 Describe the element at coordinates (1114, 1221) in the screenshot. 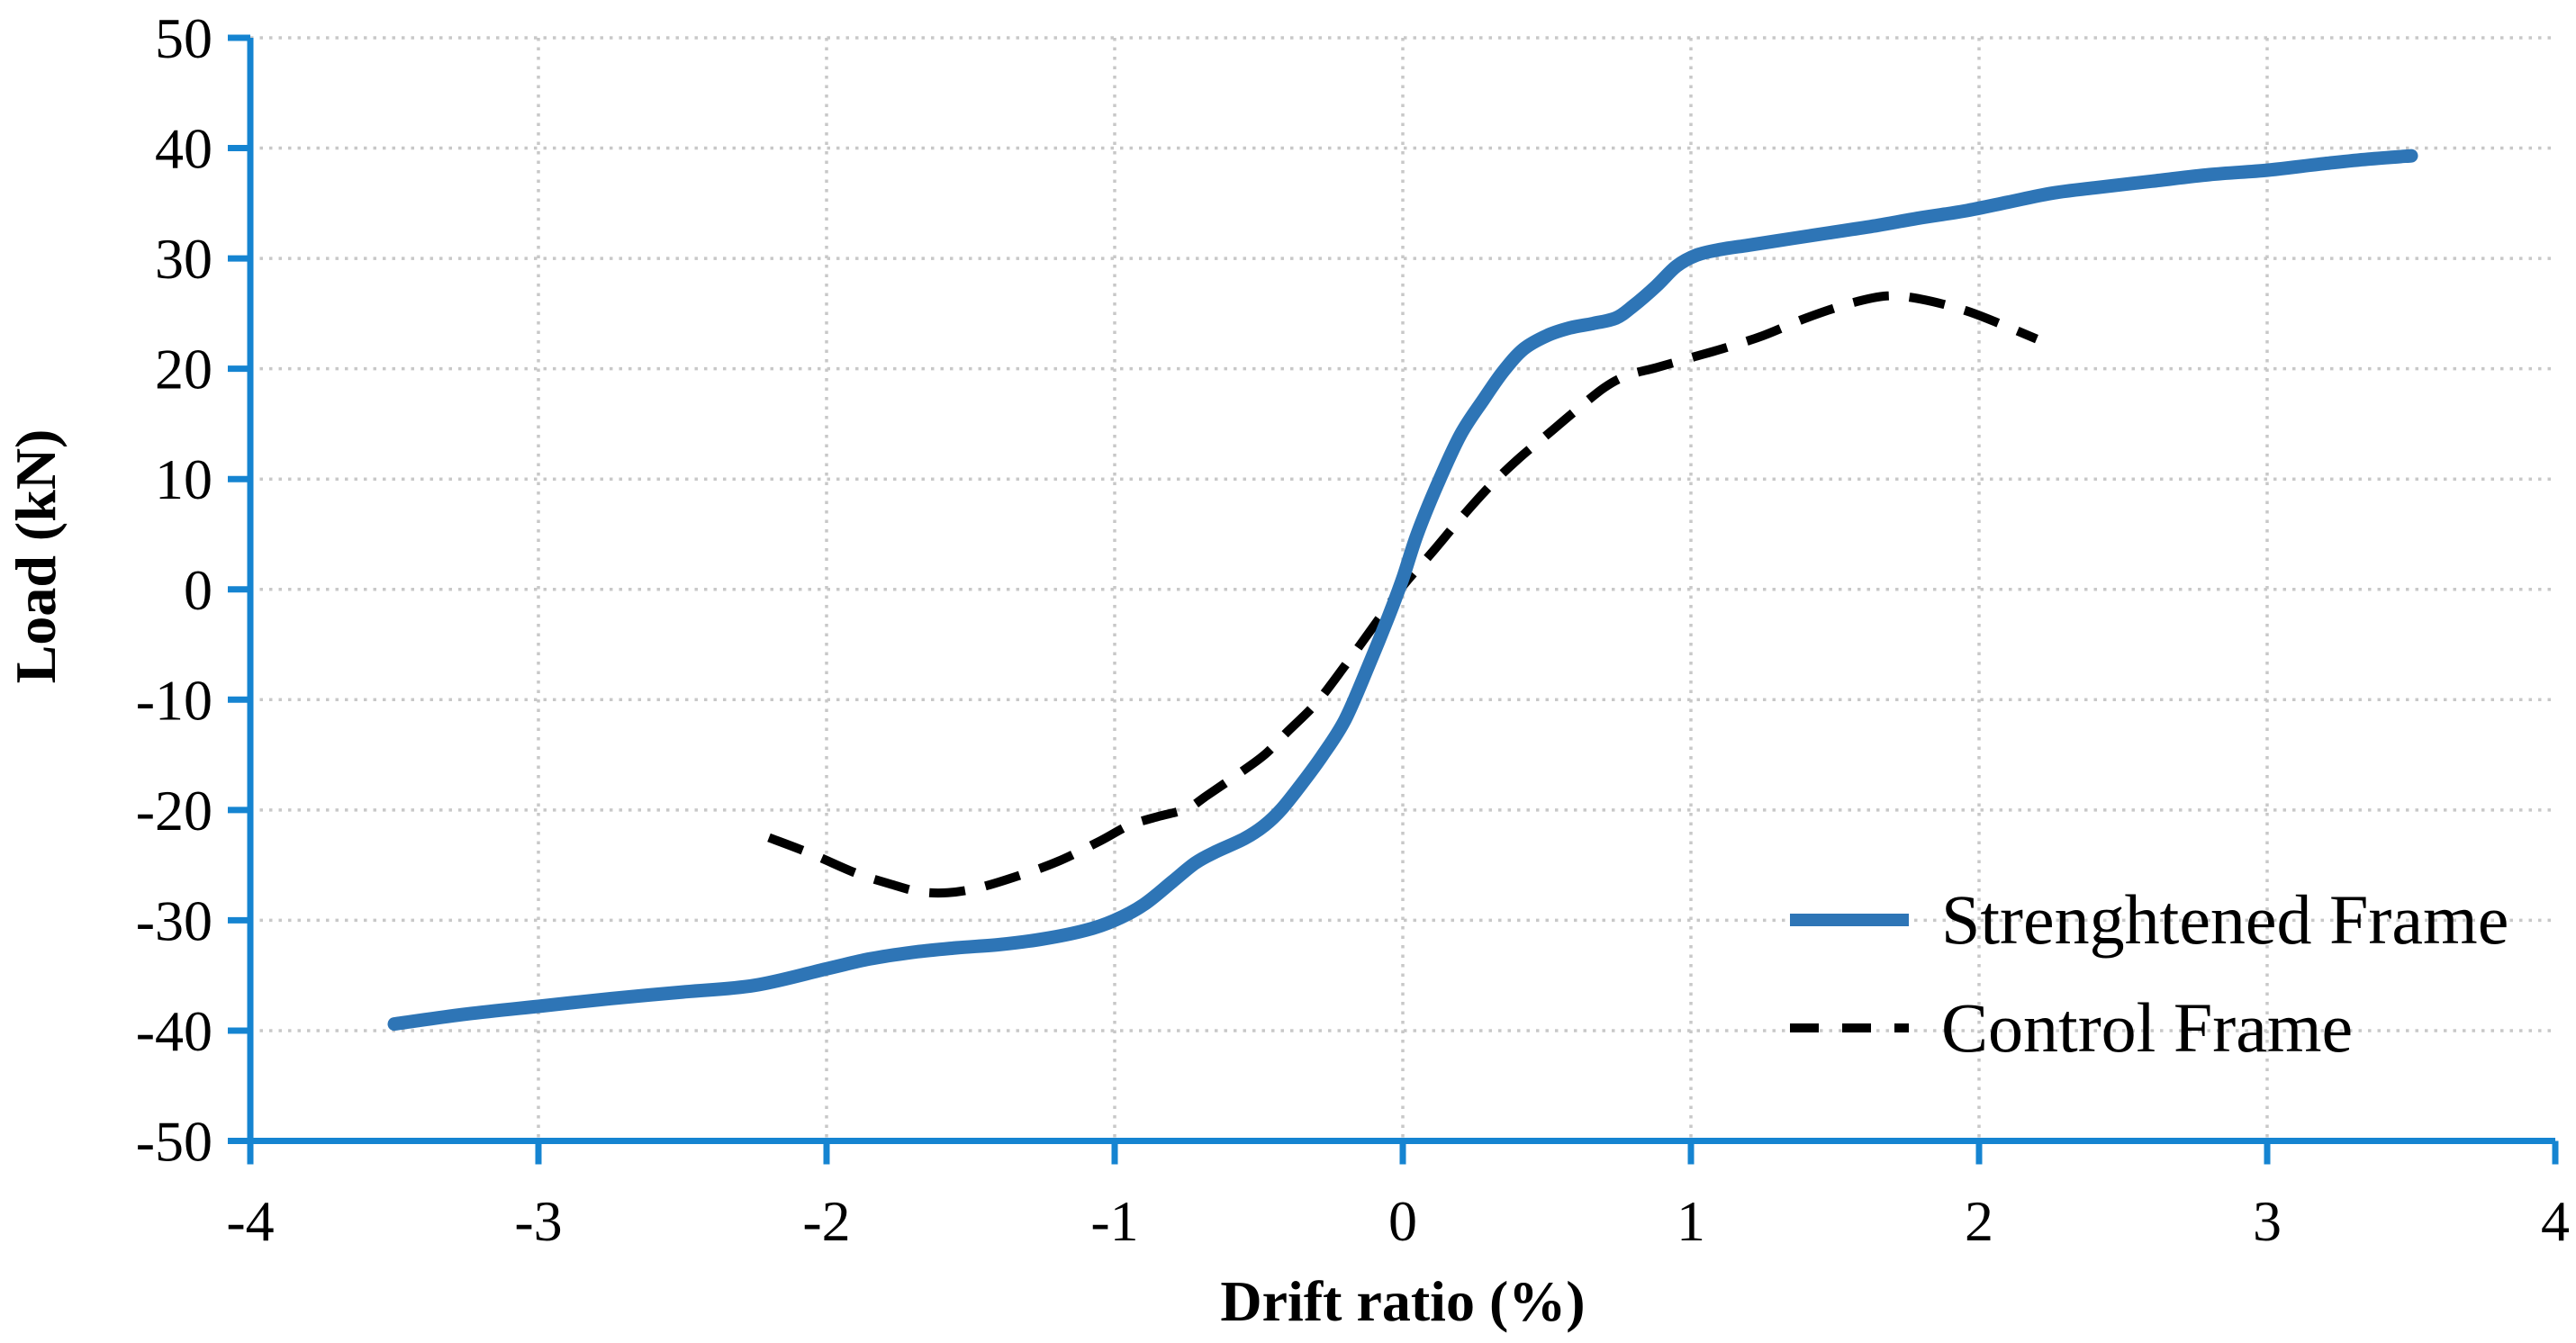

I see `x-tick-label: -1` at that location.